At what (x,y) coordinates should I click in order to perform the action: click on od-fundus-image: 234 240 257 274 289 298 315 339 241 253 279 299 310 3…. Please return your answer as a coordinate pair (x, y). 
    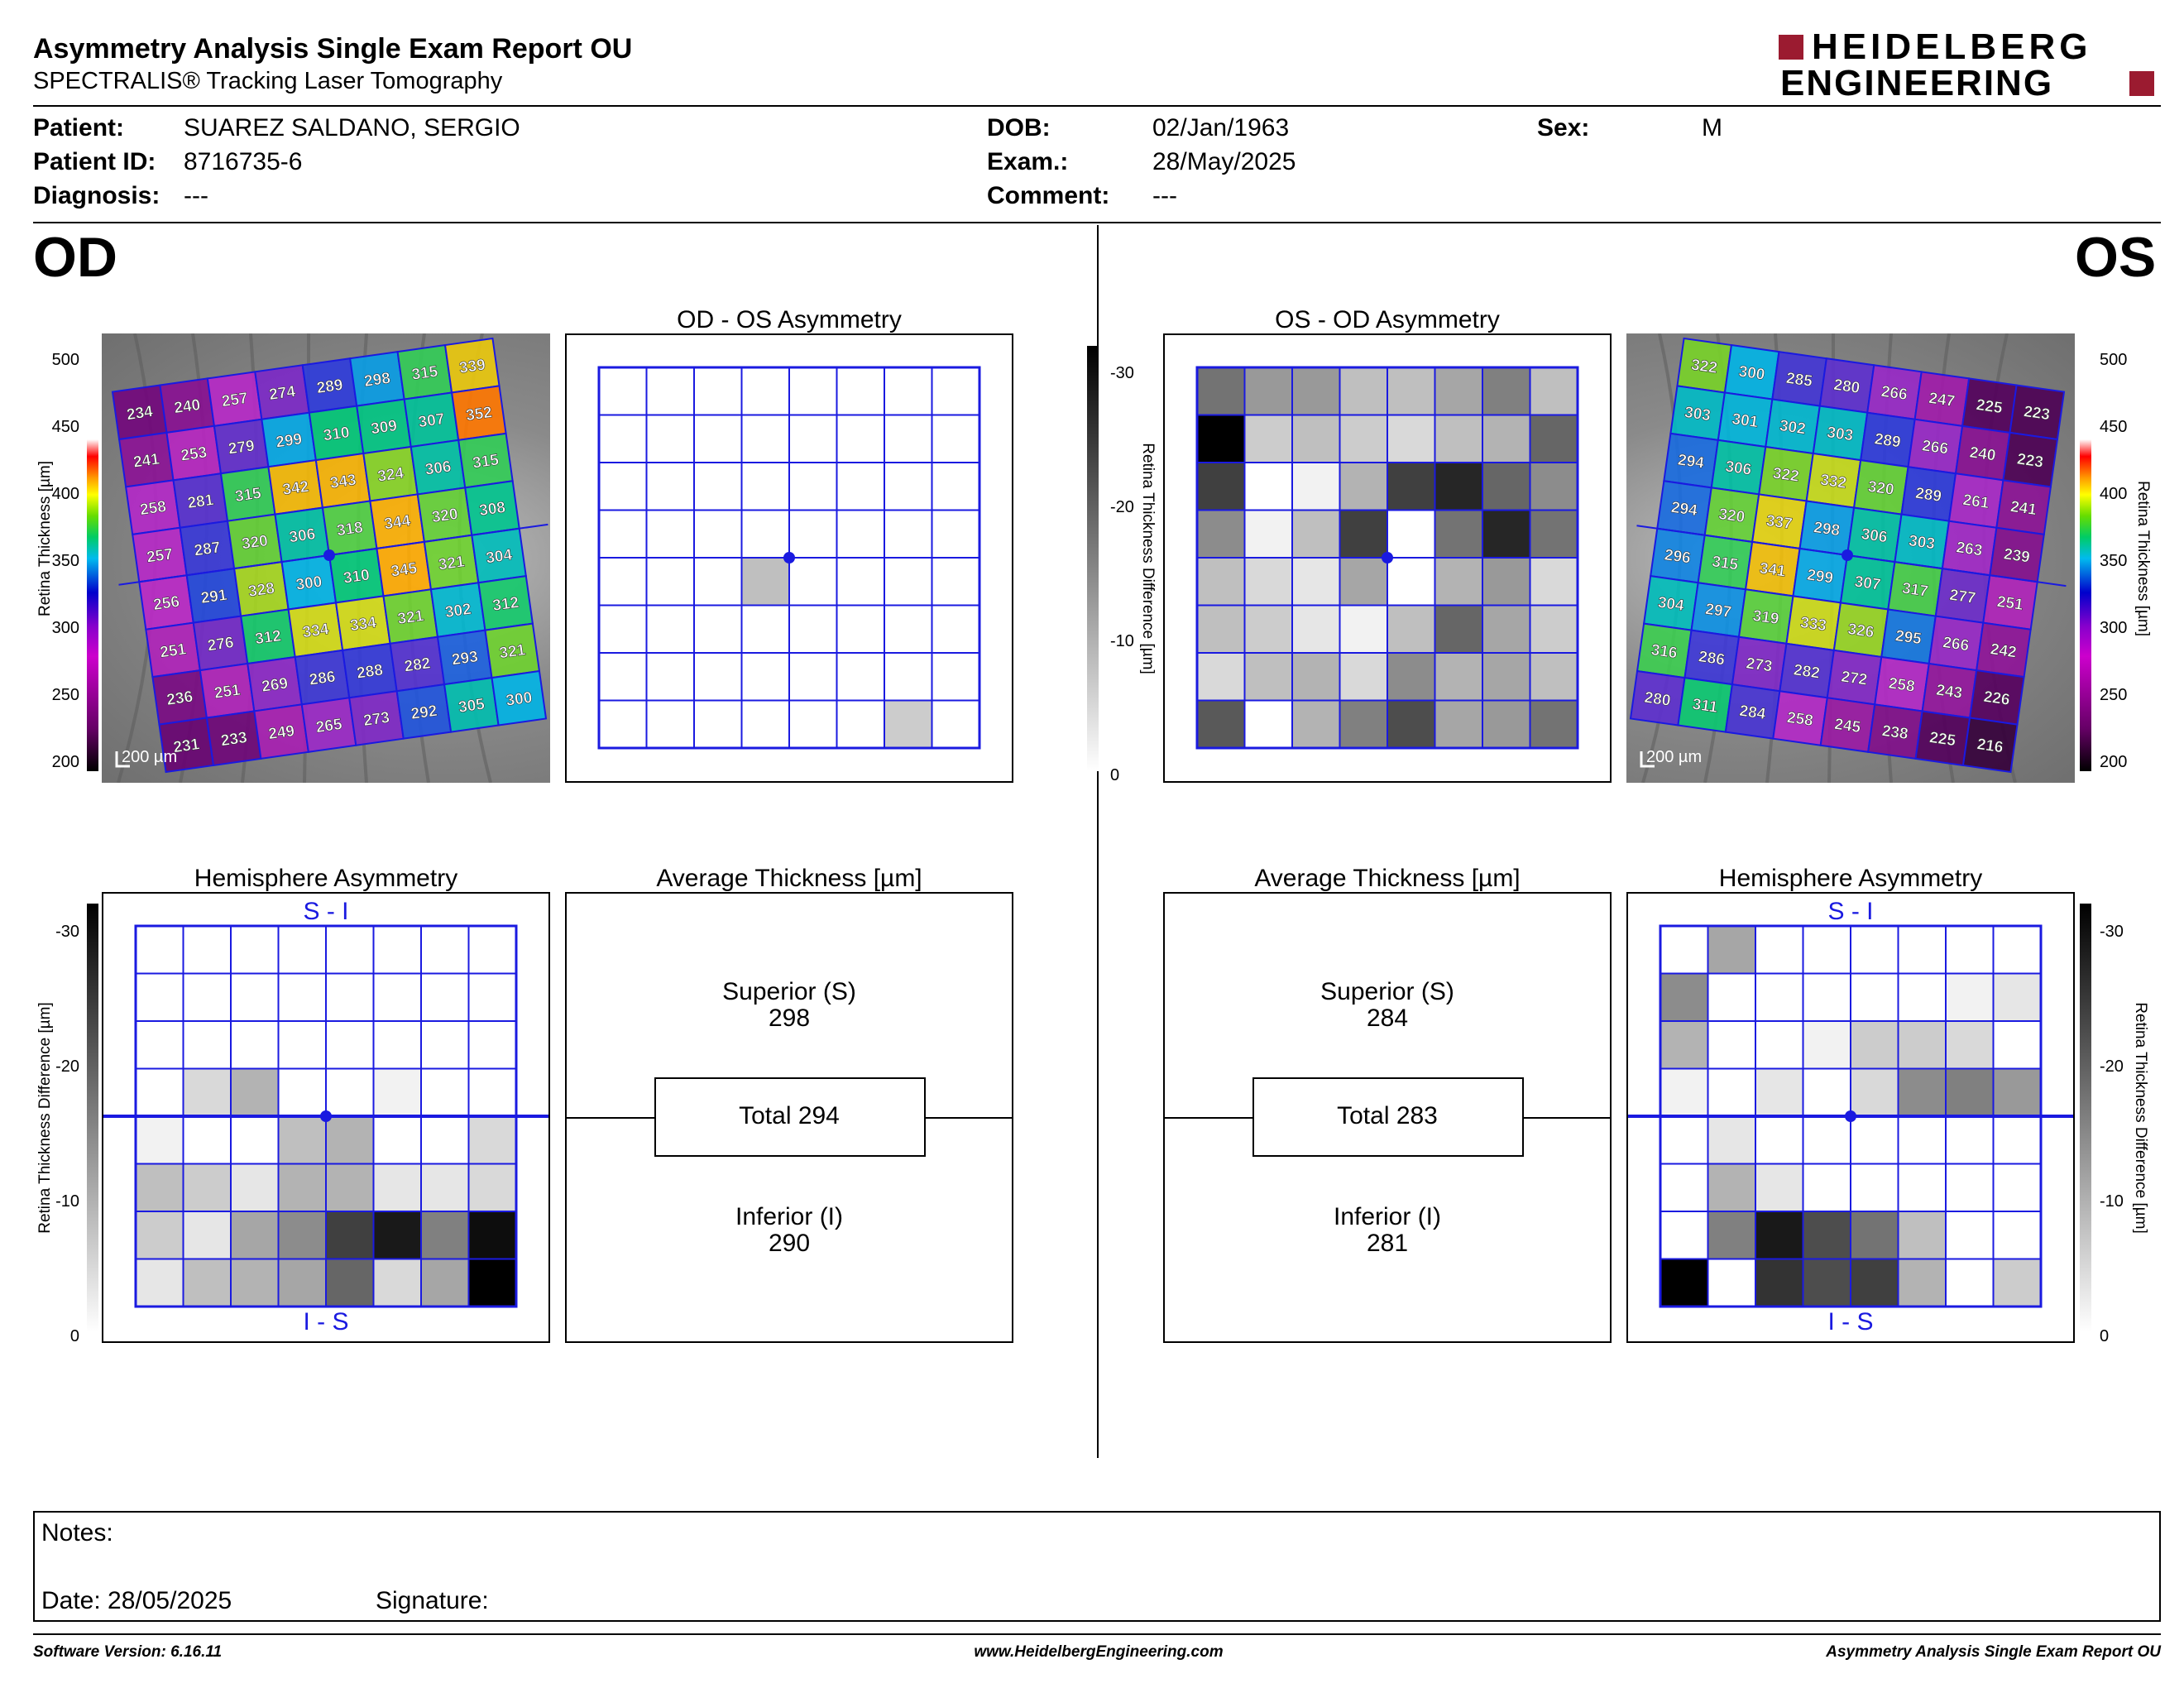
    Looking at the image, I should click on (326, 558).